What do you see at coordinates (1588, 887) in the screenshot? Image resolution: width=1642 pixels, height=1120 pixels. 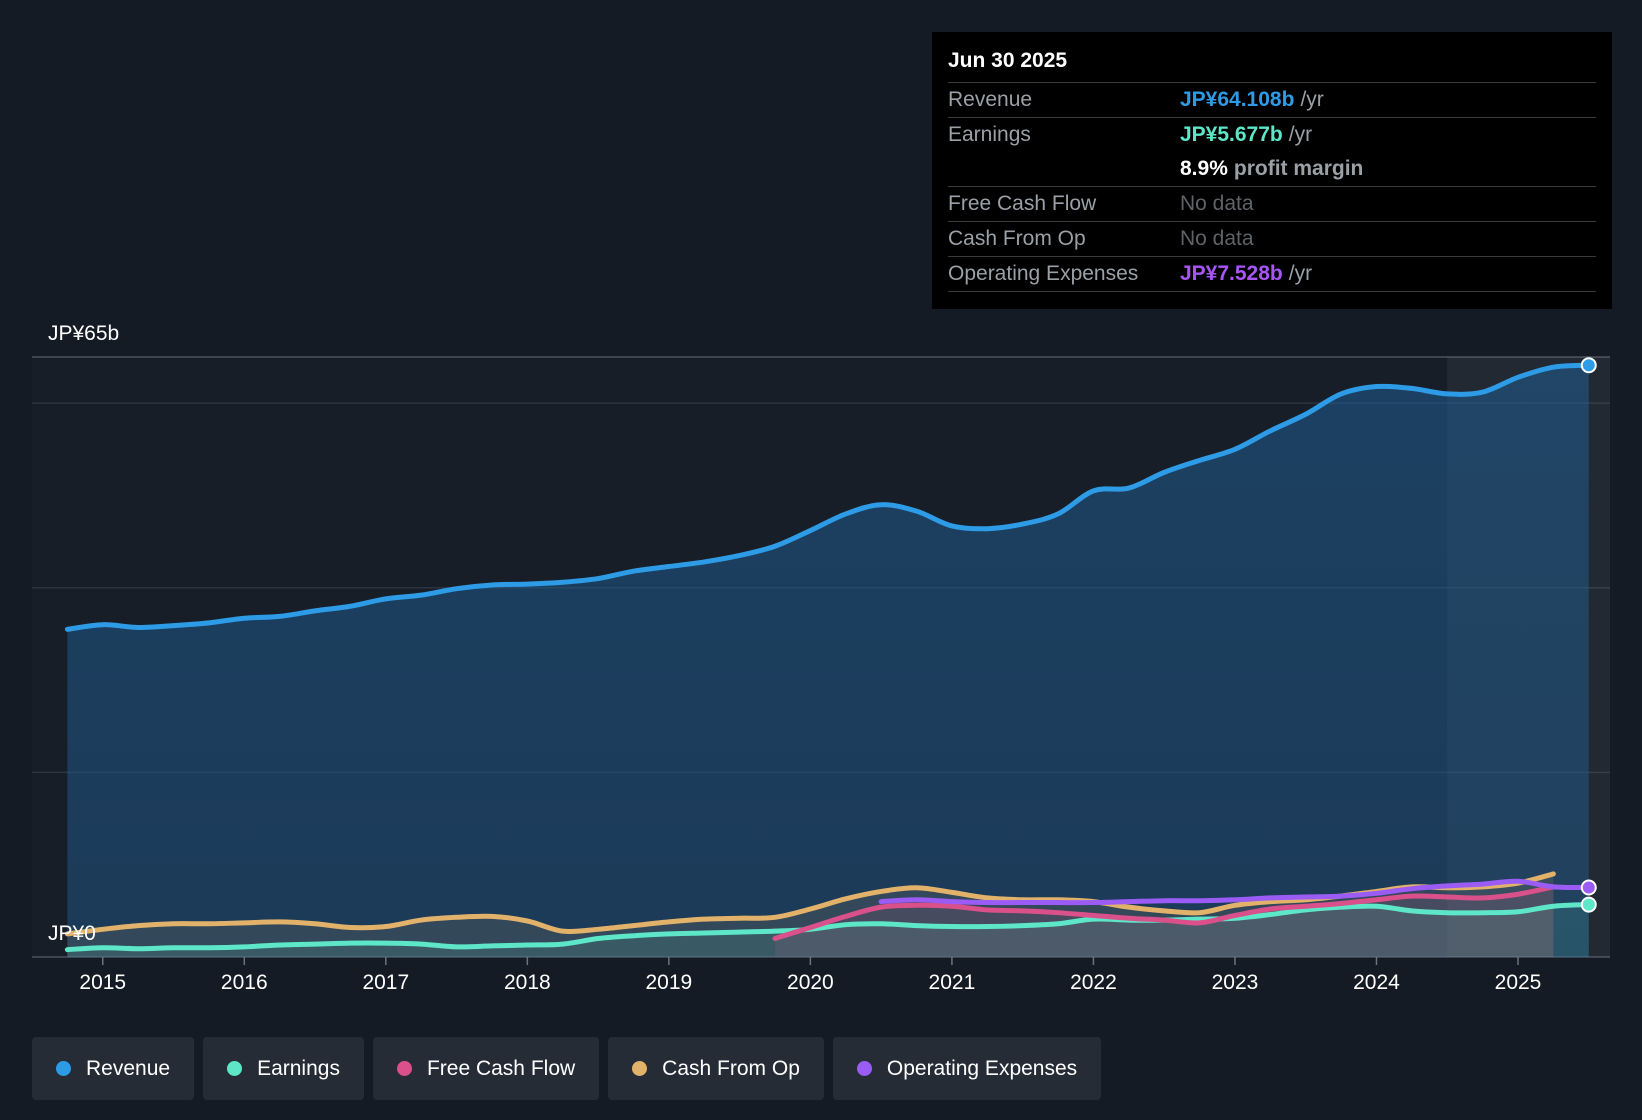 I see `operating-expenses-end-marker` at bounding box center [1588, 887].